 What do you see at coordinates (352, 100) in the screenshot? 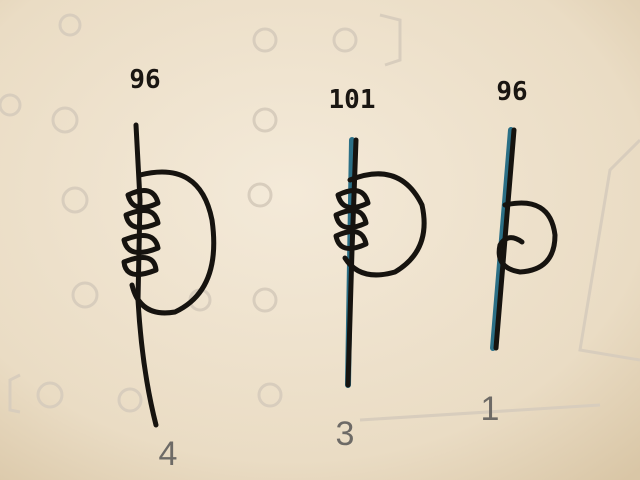
I see `top-label: 101` at bounding box center [352, 100].